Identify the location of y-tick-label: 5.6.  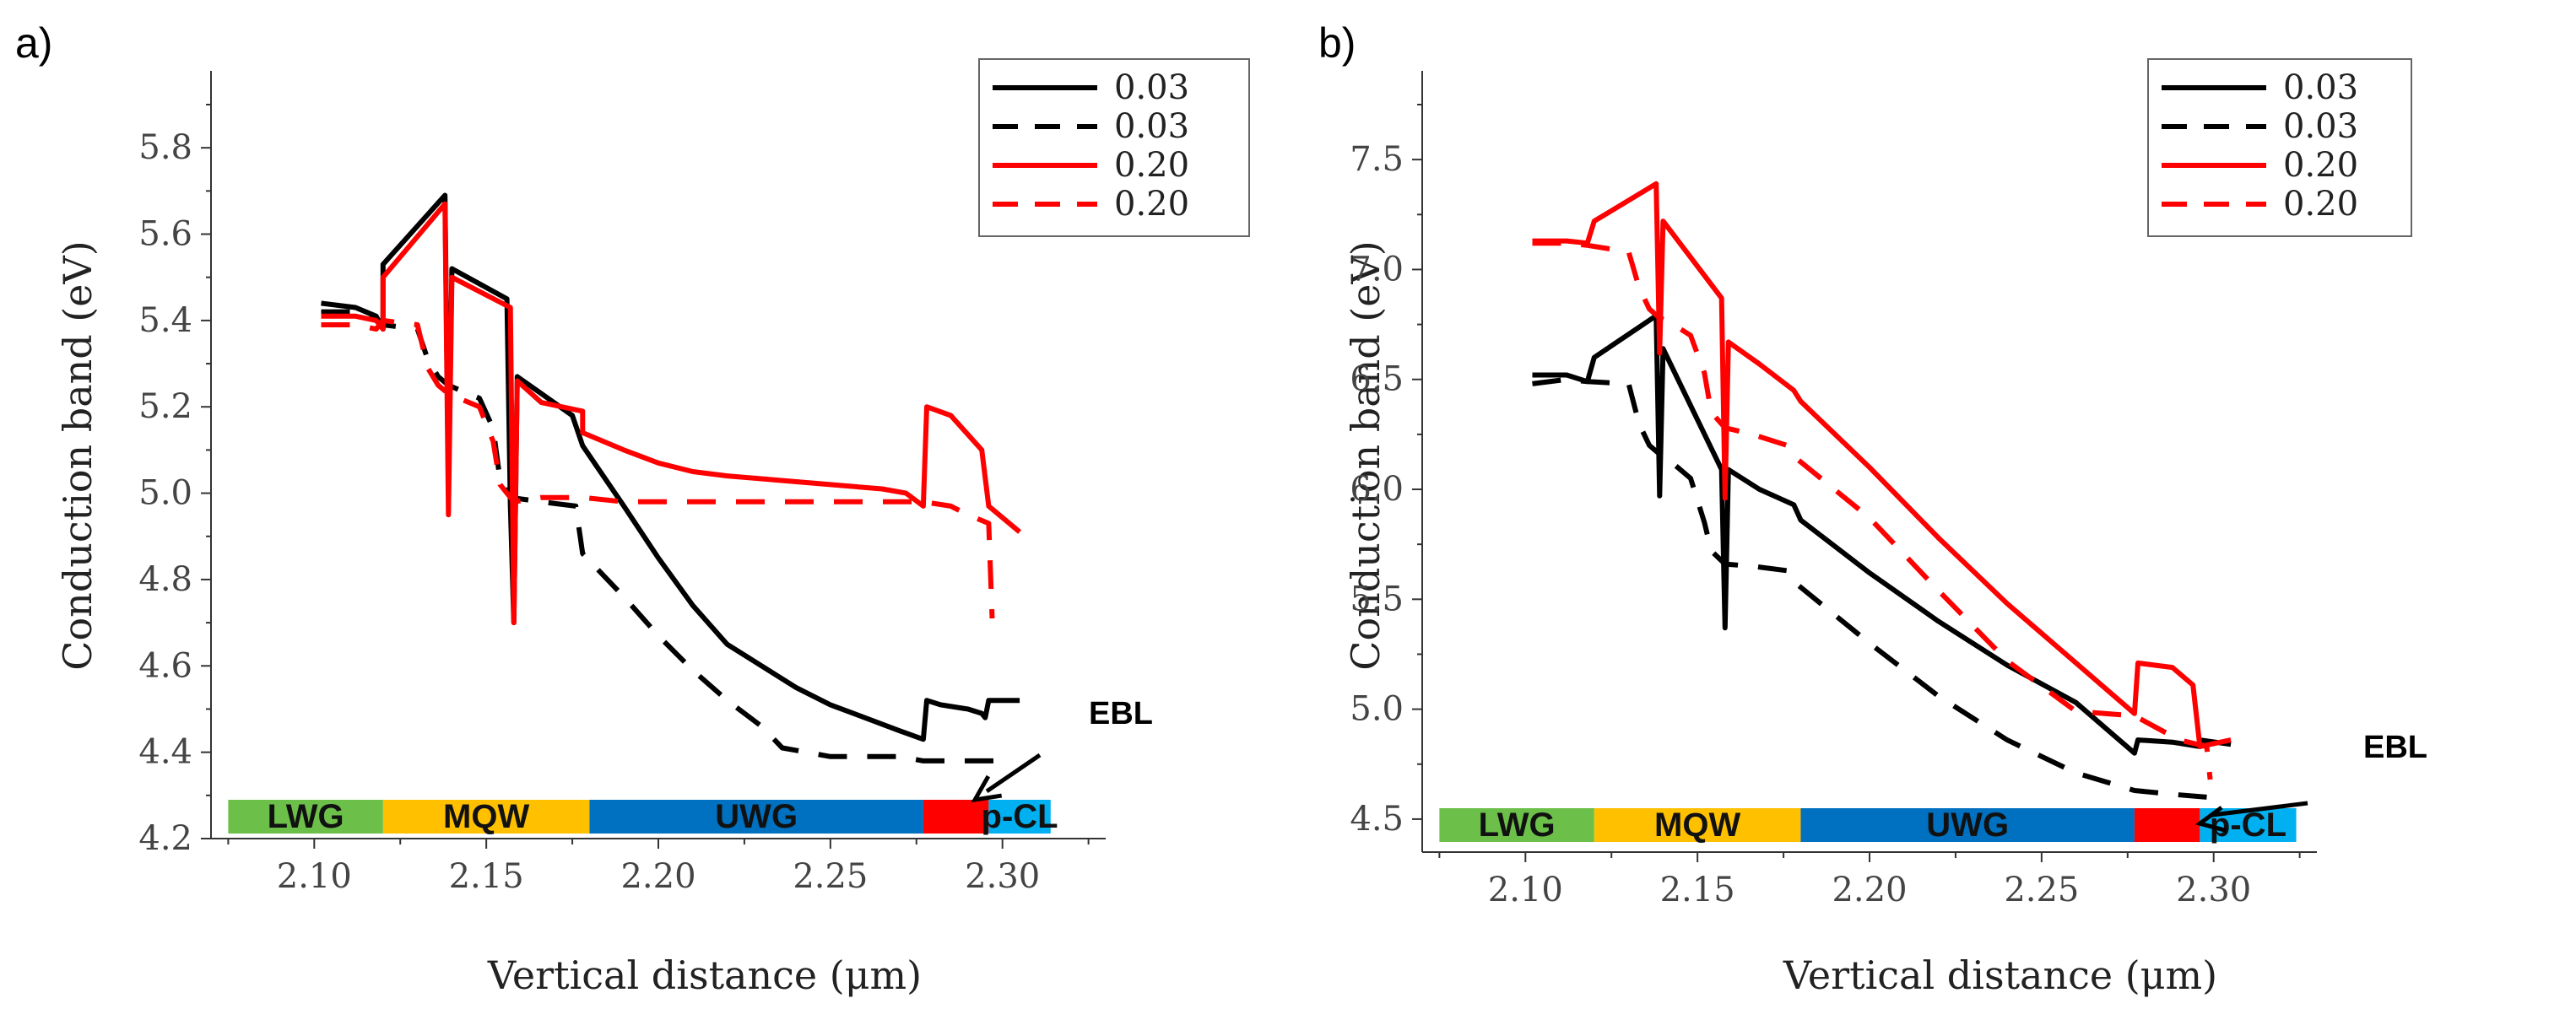
(165, 234).